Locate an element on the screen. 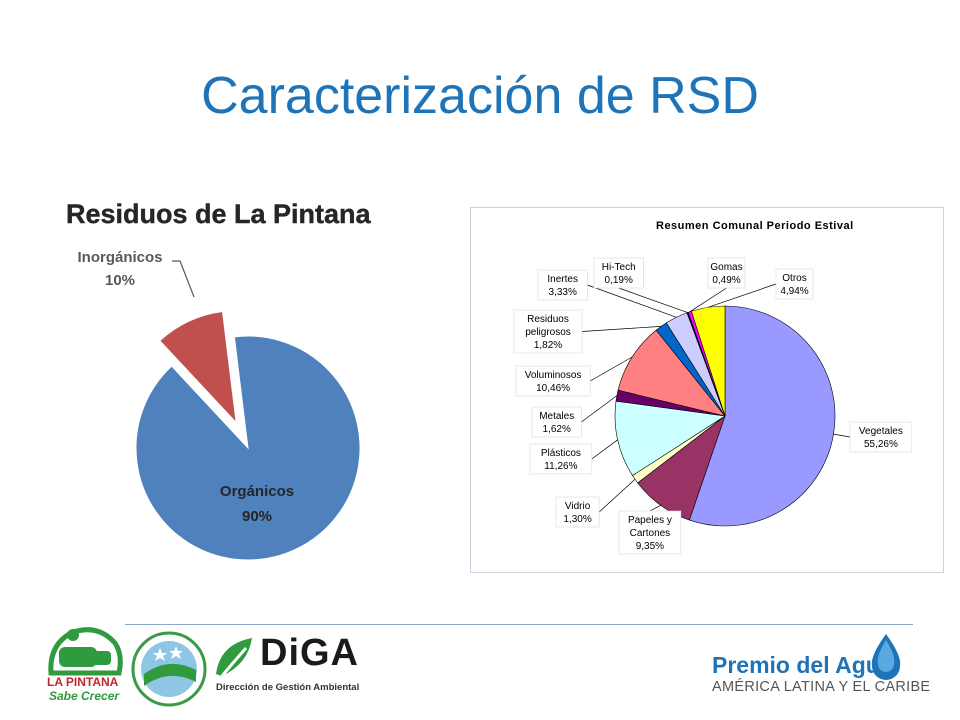 This screenshot has height=720, width=960. chart-title: Resumen Comunal Periodo Estival is located at coordinates (755, 226).